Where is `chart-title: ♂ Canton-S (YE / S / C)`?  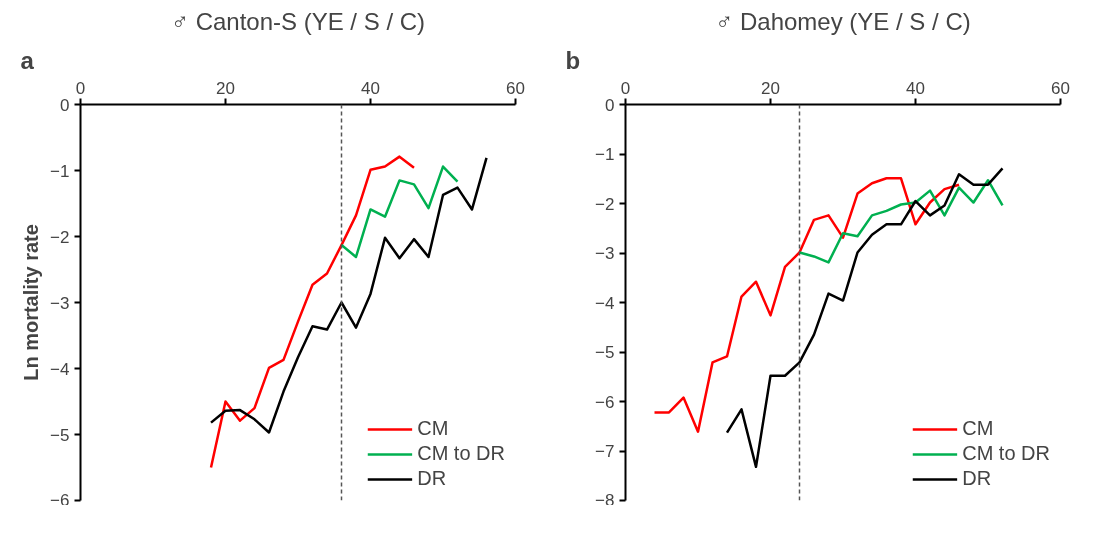
chart-title: ♂ Canton-S (YE / S / C) is located at coordinates (298, 21).